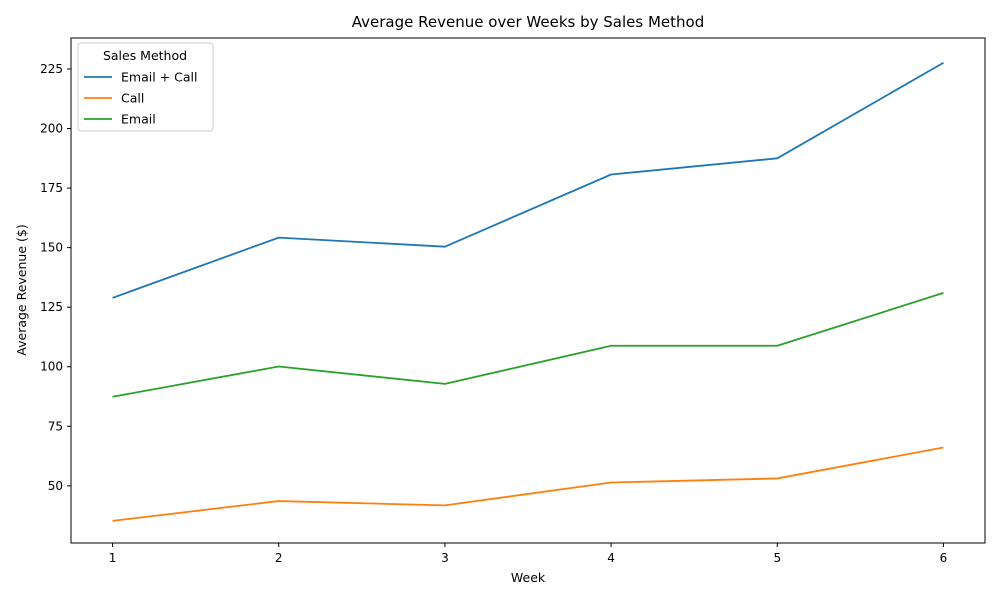 The height and width of the screenshot is (600, 1000). I want to click on legend: Sales Method Email + Call Call Email, so click(145, 87).